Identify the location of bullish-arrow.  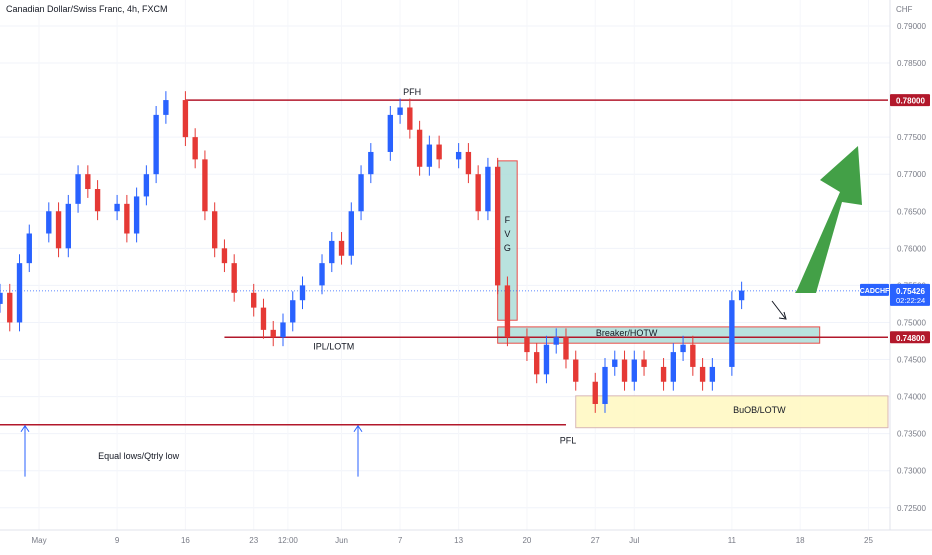
(828, 219).